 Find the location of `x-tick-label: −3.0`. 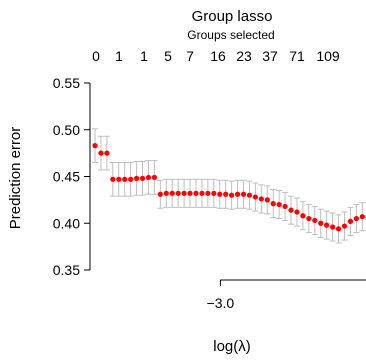

x-tick-label: −3.0 is located at coordinates (221, 303).